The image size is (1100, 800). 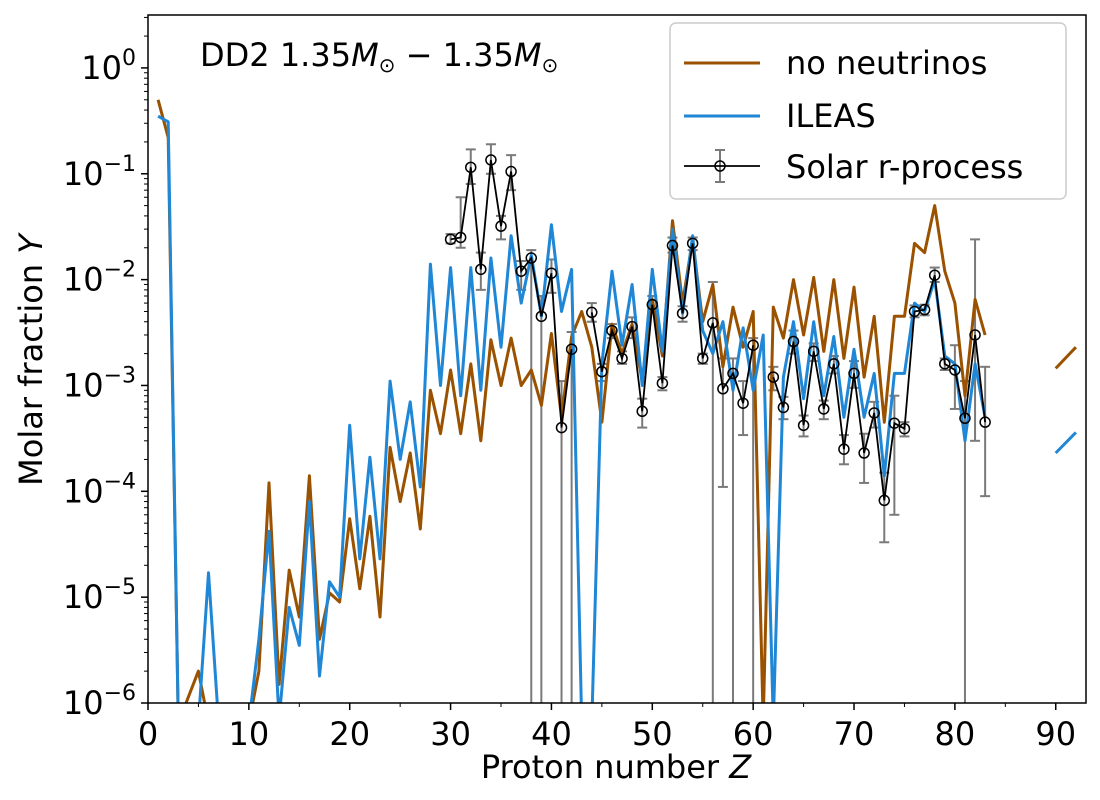 I want to click on solar-point-z59, so click(x=743, y=403).